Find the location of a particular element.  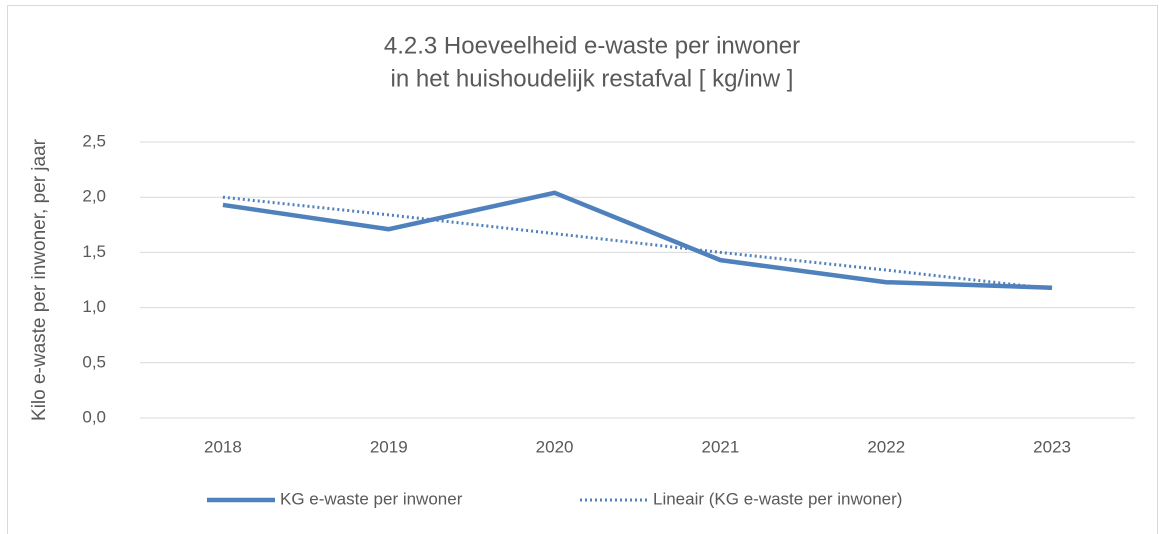

y-tick-label: 2,0 is located at coordinates (94, 196).